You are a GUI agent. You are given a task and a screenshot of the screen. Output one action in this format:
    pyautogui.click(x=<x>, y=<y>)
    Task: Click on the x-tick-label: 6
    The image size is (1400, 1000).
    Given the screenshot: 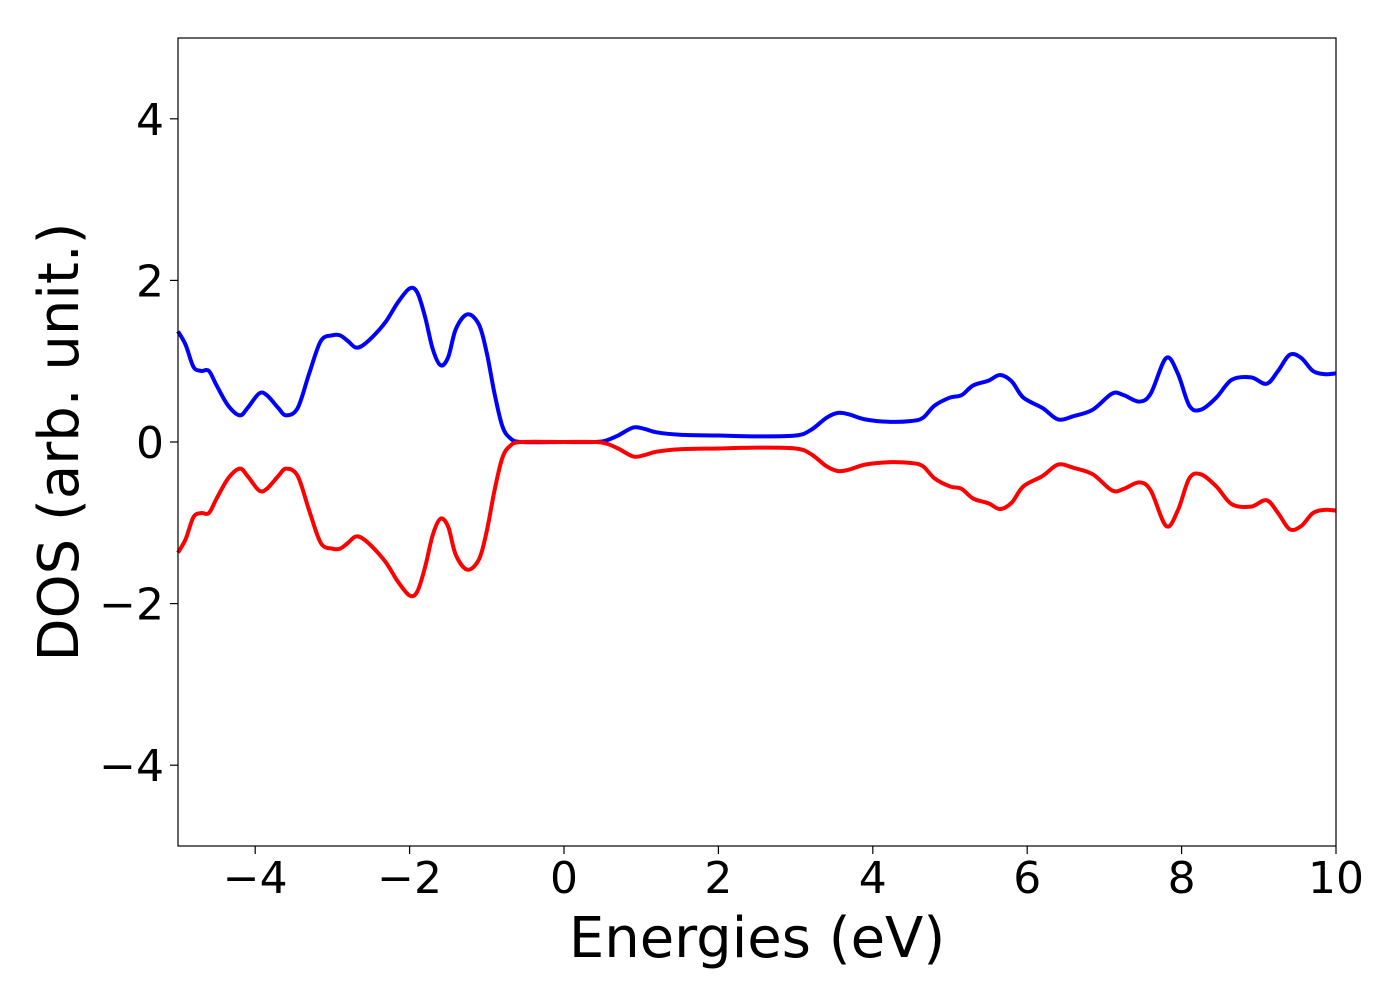 What is the action you would take?
    pyautogui.click(x=1027, y=878)
    